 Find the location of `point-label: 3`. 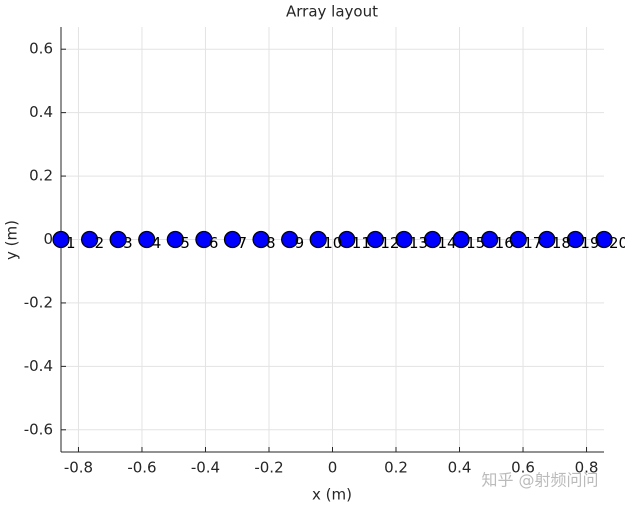

point-label: 3 is located at coordinates (128, 243).